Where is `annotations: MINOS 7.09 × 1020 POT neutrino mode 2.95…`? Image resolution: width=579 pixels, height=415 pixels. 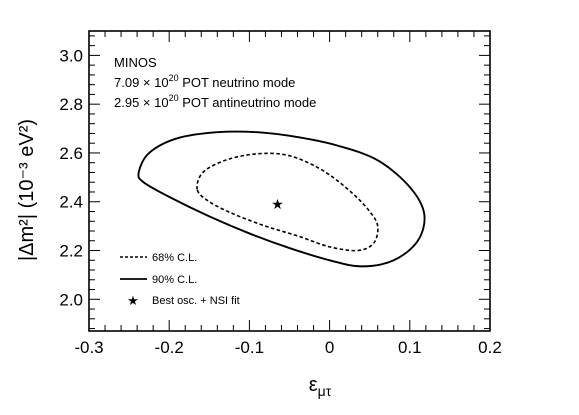 annotations: MINOS 7.09 × 1020 POT neutrino mode 2.95… is located at coordinates (215, 82).